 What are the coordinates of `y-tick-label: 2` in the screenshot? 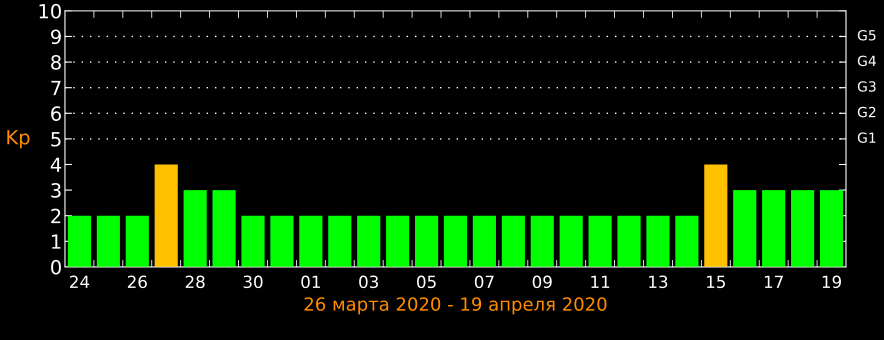 It's located at (55, 216).